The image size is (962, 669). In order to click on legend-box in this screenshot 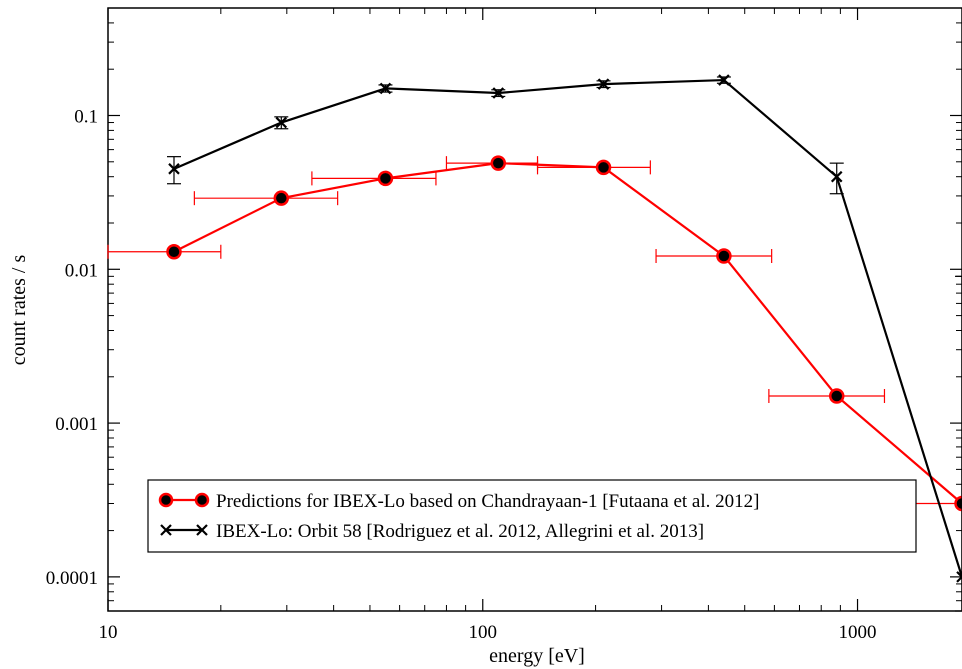, I will do `click(532, 516)`.